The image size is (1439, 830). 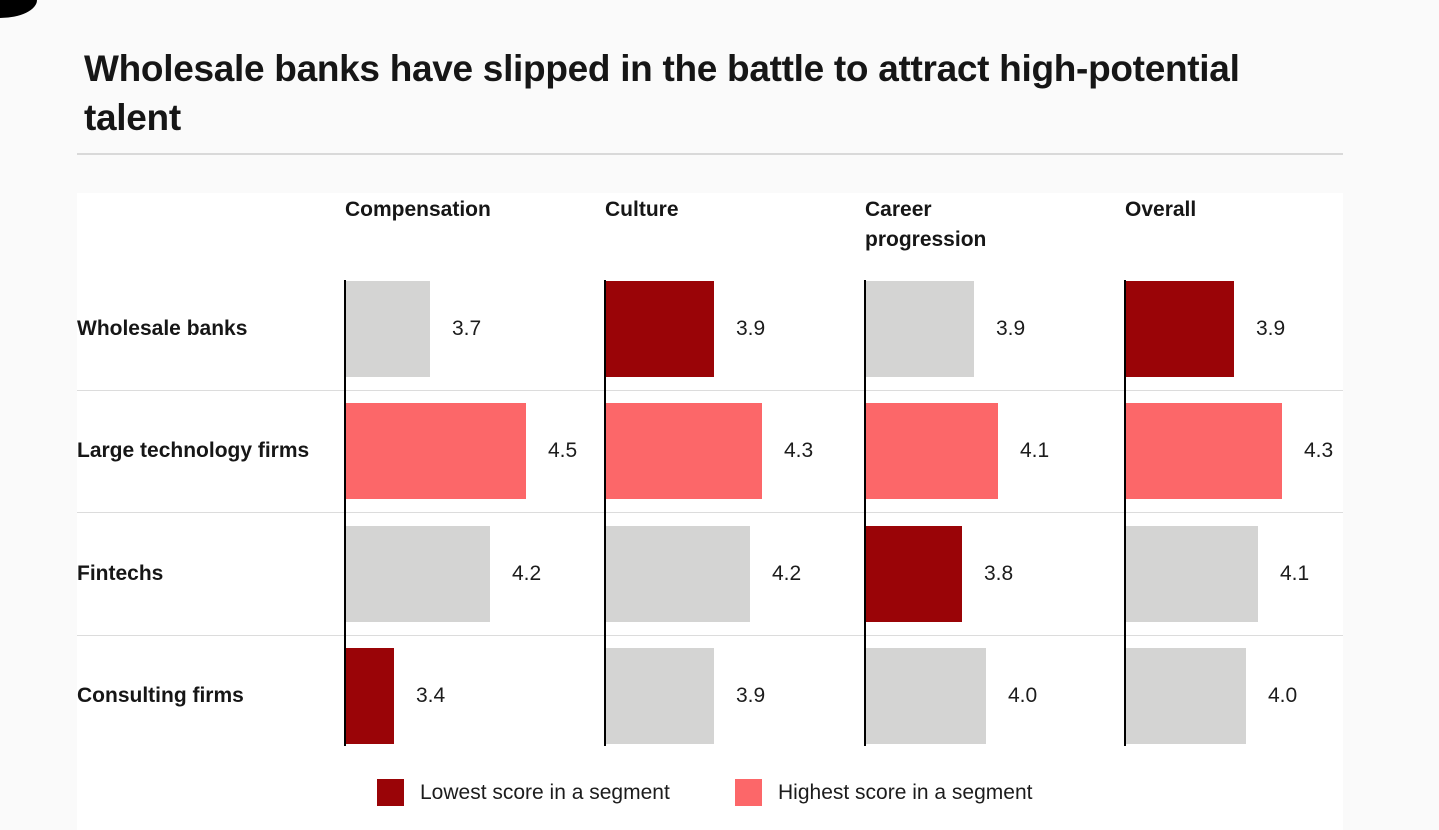 What do you see at coordinates (418, 209) in the screenshot?
I see `column-header-compensation: Compensation` at bounding box center [418, 209].